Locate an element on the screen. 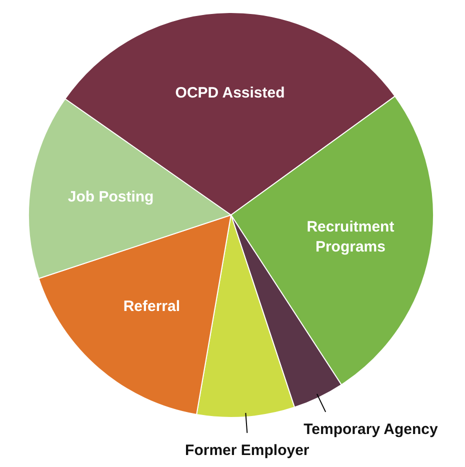 The height and width of the screenshot is (467, 465). slice-label: Referral is located at coordinates (151, 307).